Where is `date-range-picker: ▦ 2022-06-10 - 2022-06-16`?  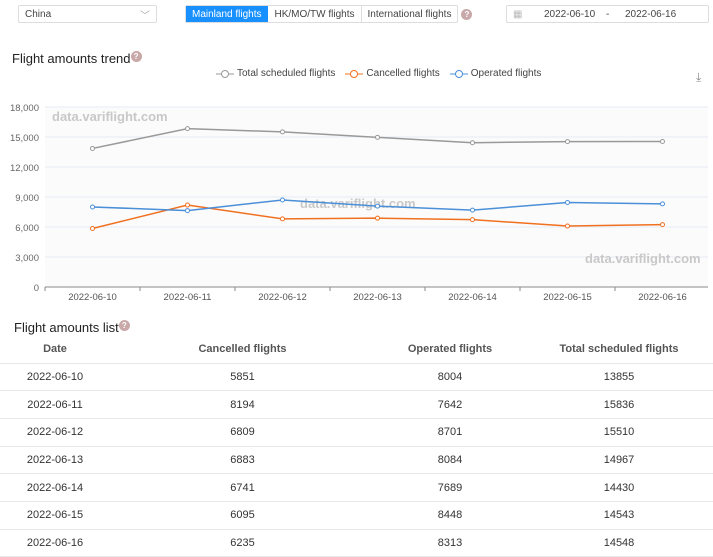 date-range-picker: ▦ 2022-06-10 - 2022-06-16 is located at coordinates (607, 14).